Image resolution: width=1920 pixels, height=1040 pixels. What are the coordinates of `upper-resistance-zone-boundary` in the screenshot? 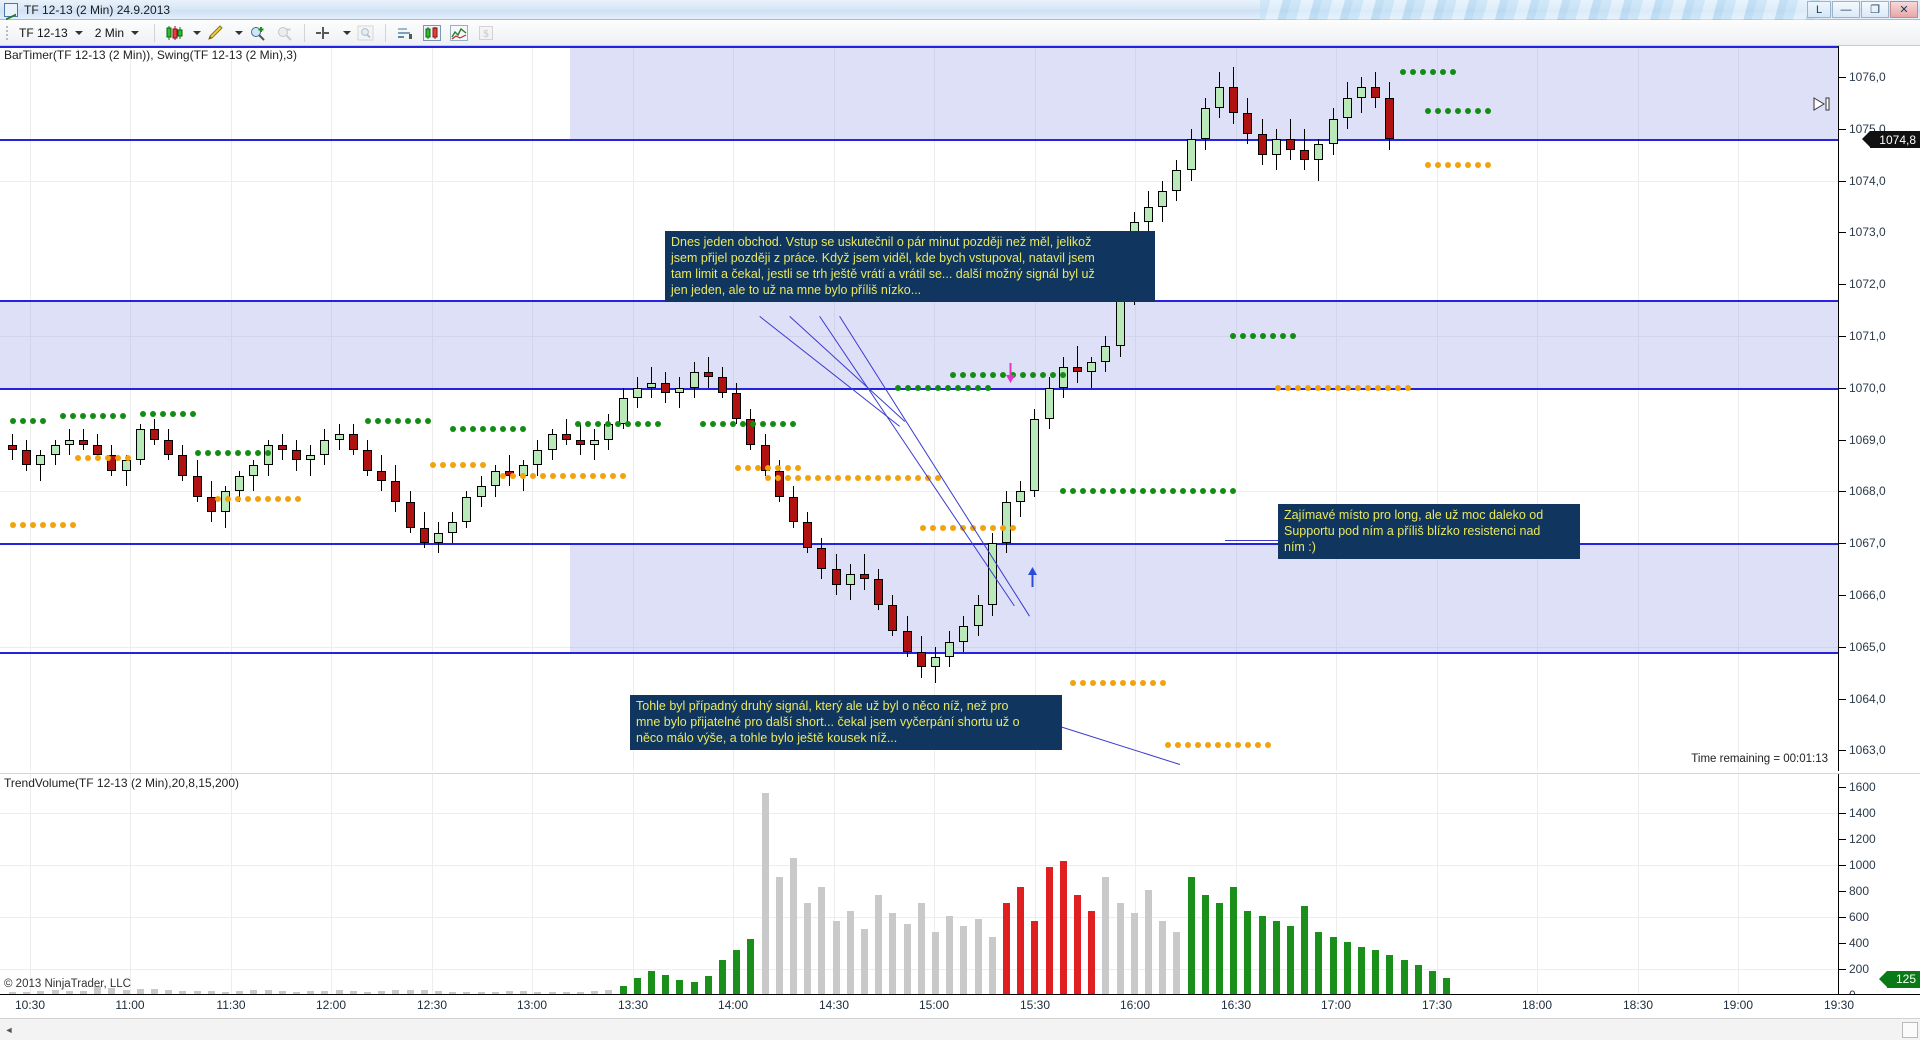 It's located at (919, 140).